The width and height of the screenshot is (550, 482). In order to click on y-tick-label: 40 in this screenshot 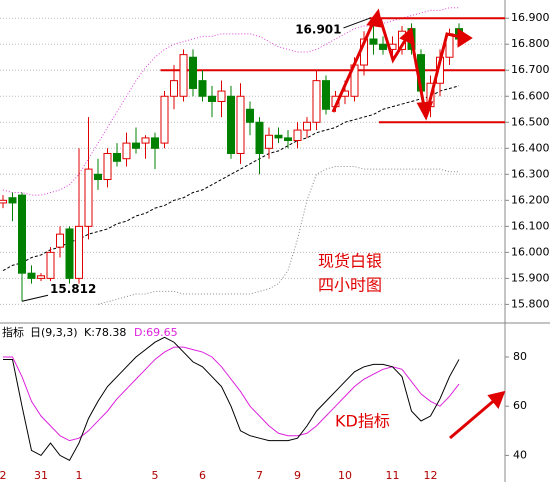, I will do `click(520, 454)`.